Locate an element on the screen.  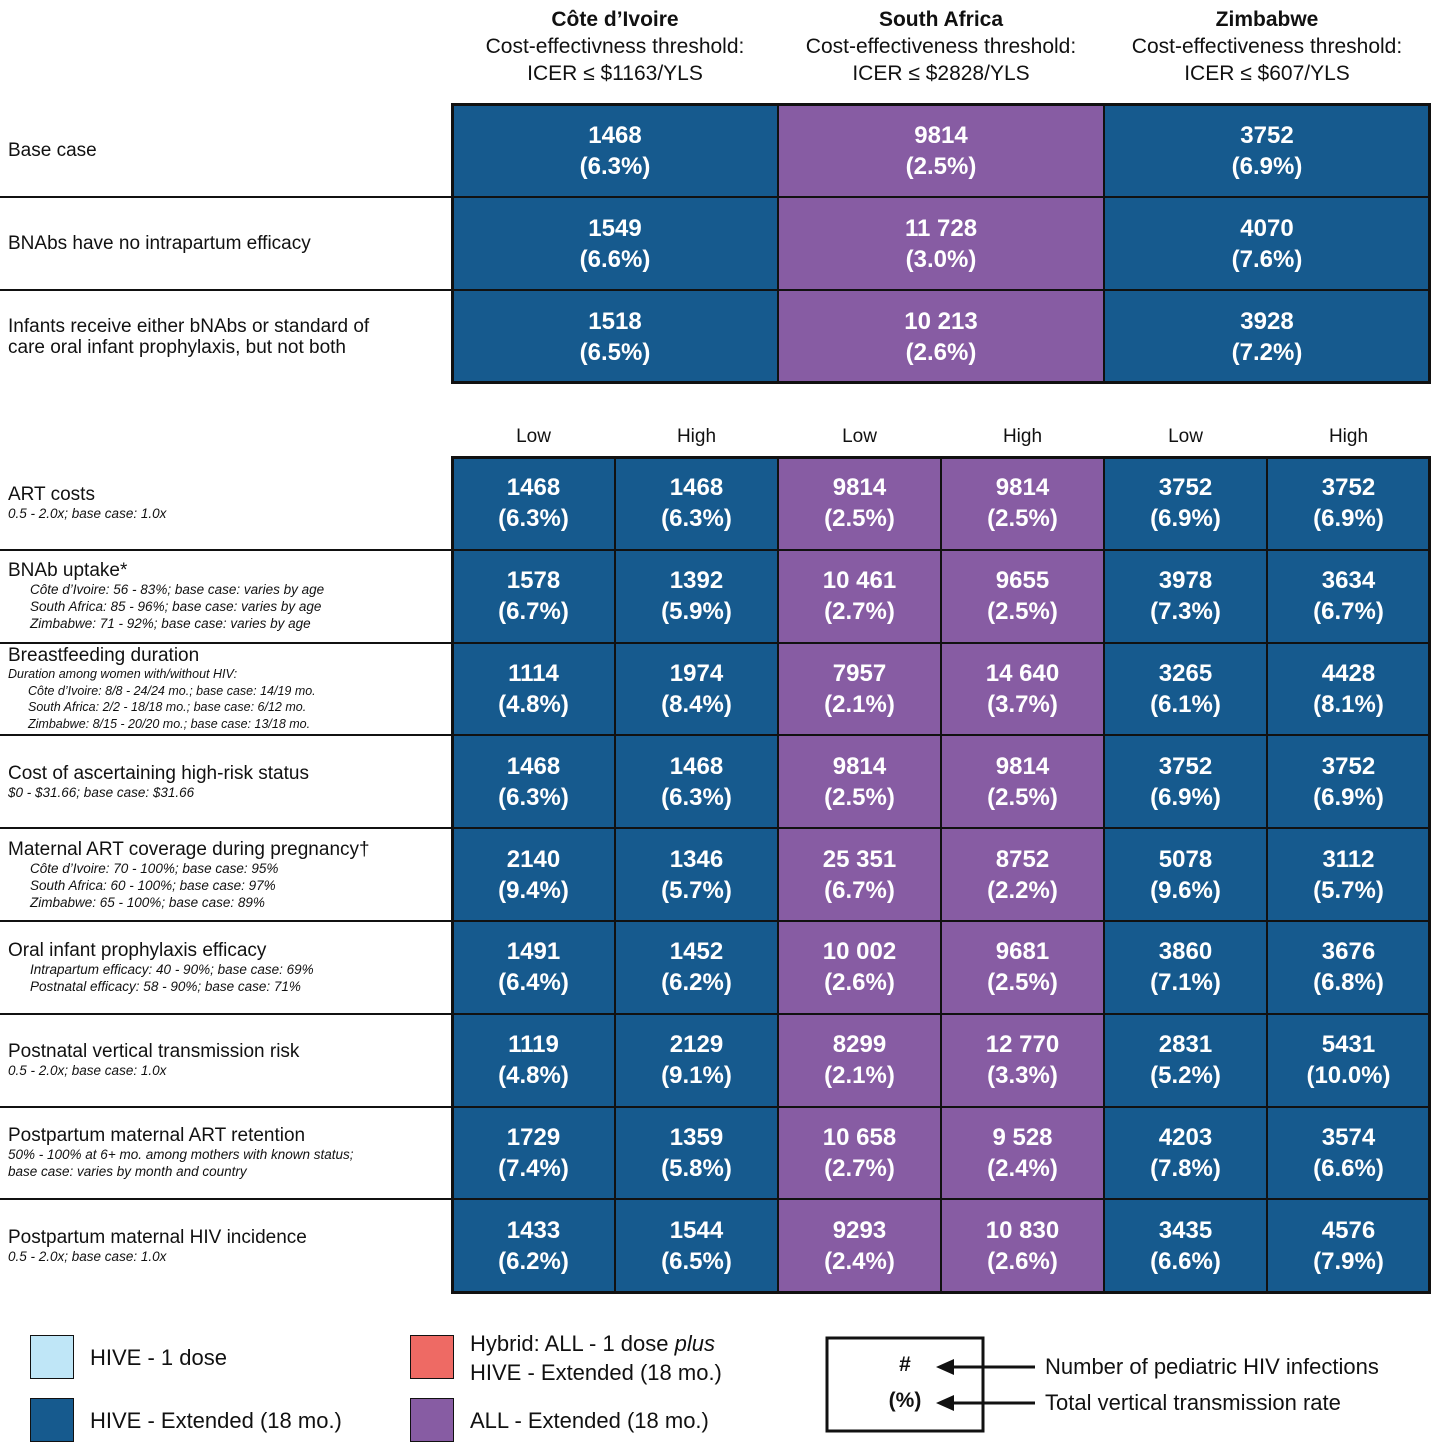
count: 1114 is located at coordinates (533, 673).